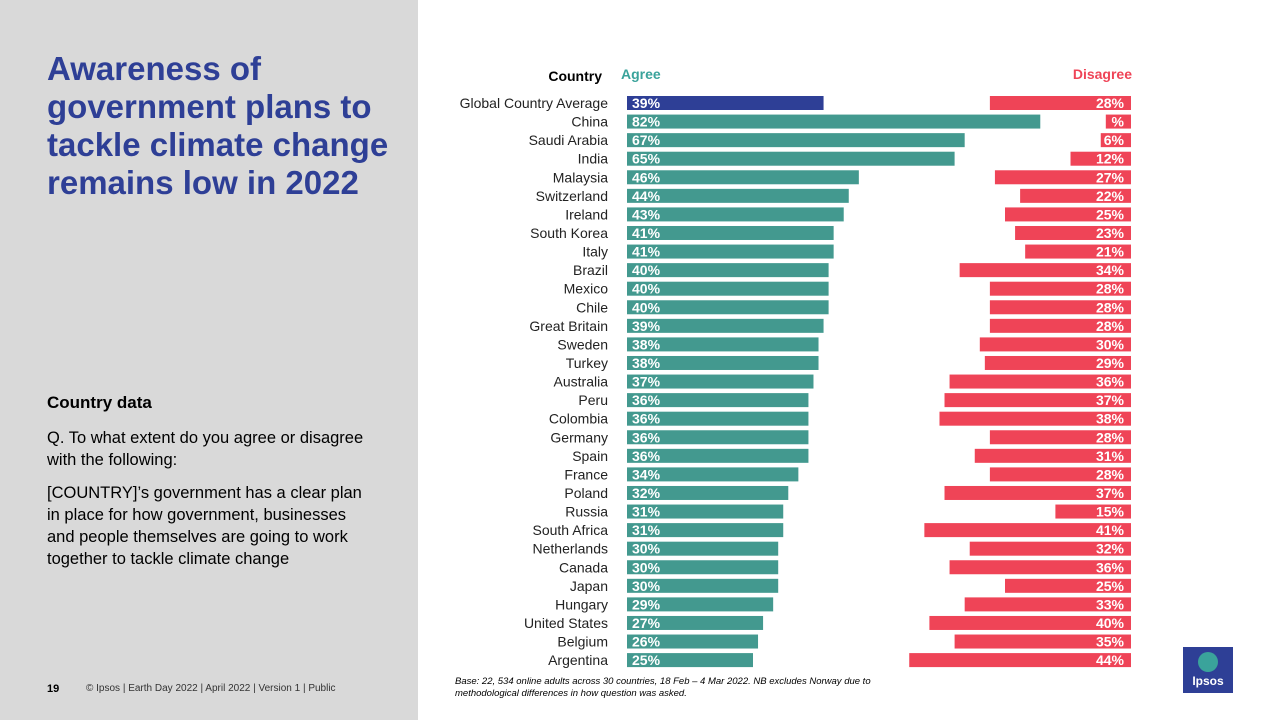  Describe the element at coordinates (646, 642) in the screenshot. I see `agree-value-label: 26%` at that location.